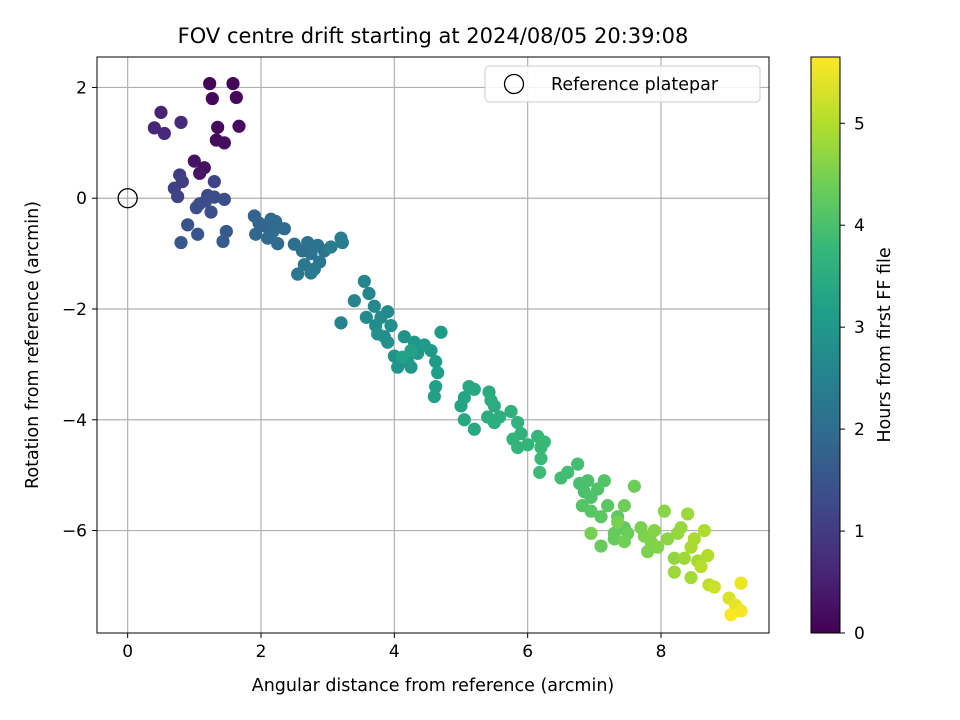  I want to click on colorbar-tick-label: 3, so click(859, 328).